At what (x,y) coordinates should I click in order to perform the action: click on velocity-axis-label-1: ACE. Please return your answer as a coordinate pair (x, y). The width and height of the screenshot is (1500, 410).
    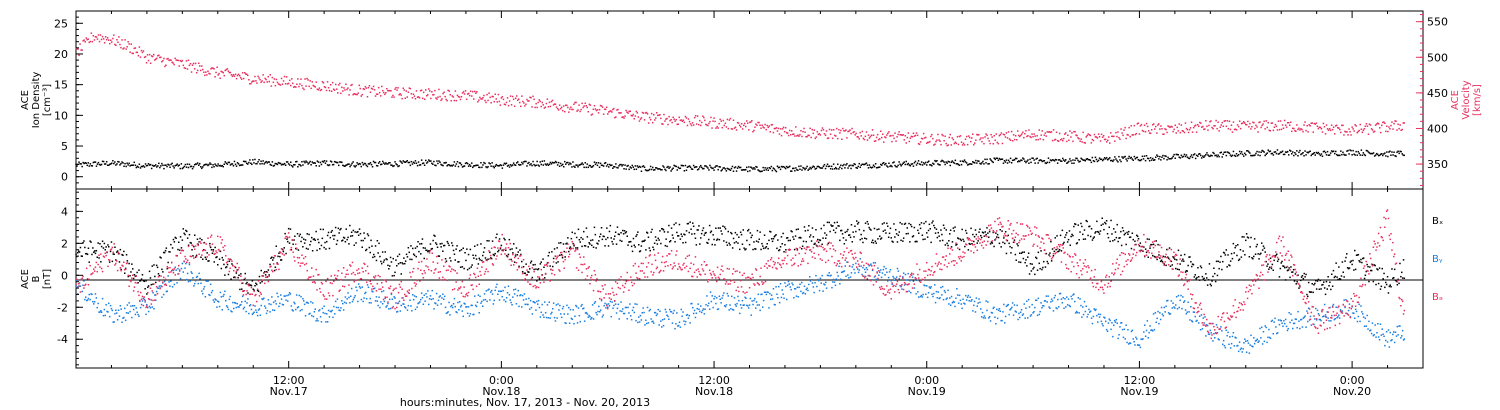
    Looking at the image, I should click on (1455, 100).